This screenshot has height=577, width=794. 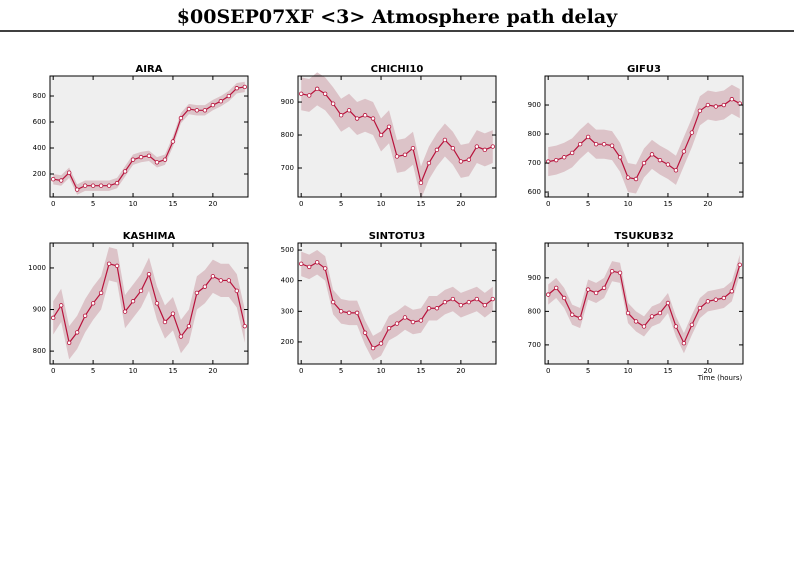 What do you see at coordinates (397, 69) in the screenshot?
I see `panel-title: CHICHI10` at bounding box center [397, 69].